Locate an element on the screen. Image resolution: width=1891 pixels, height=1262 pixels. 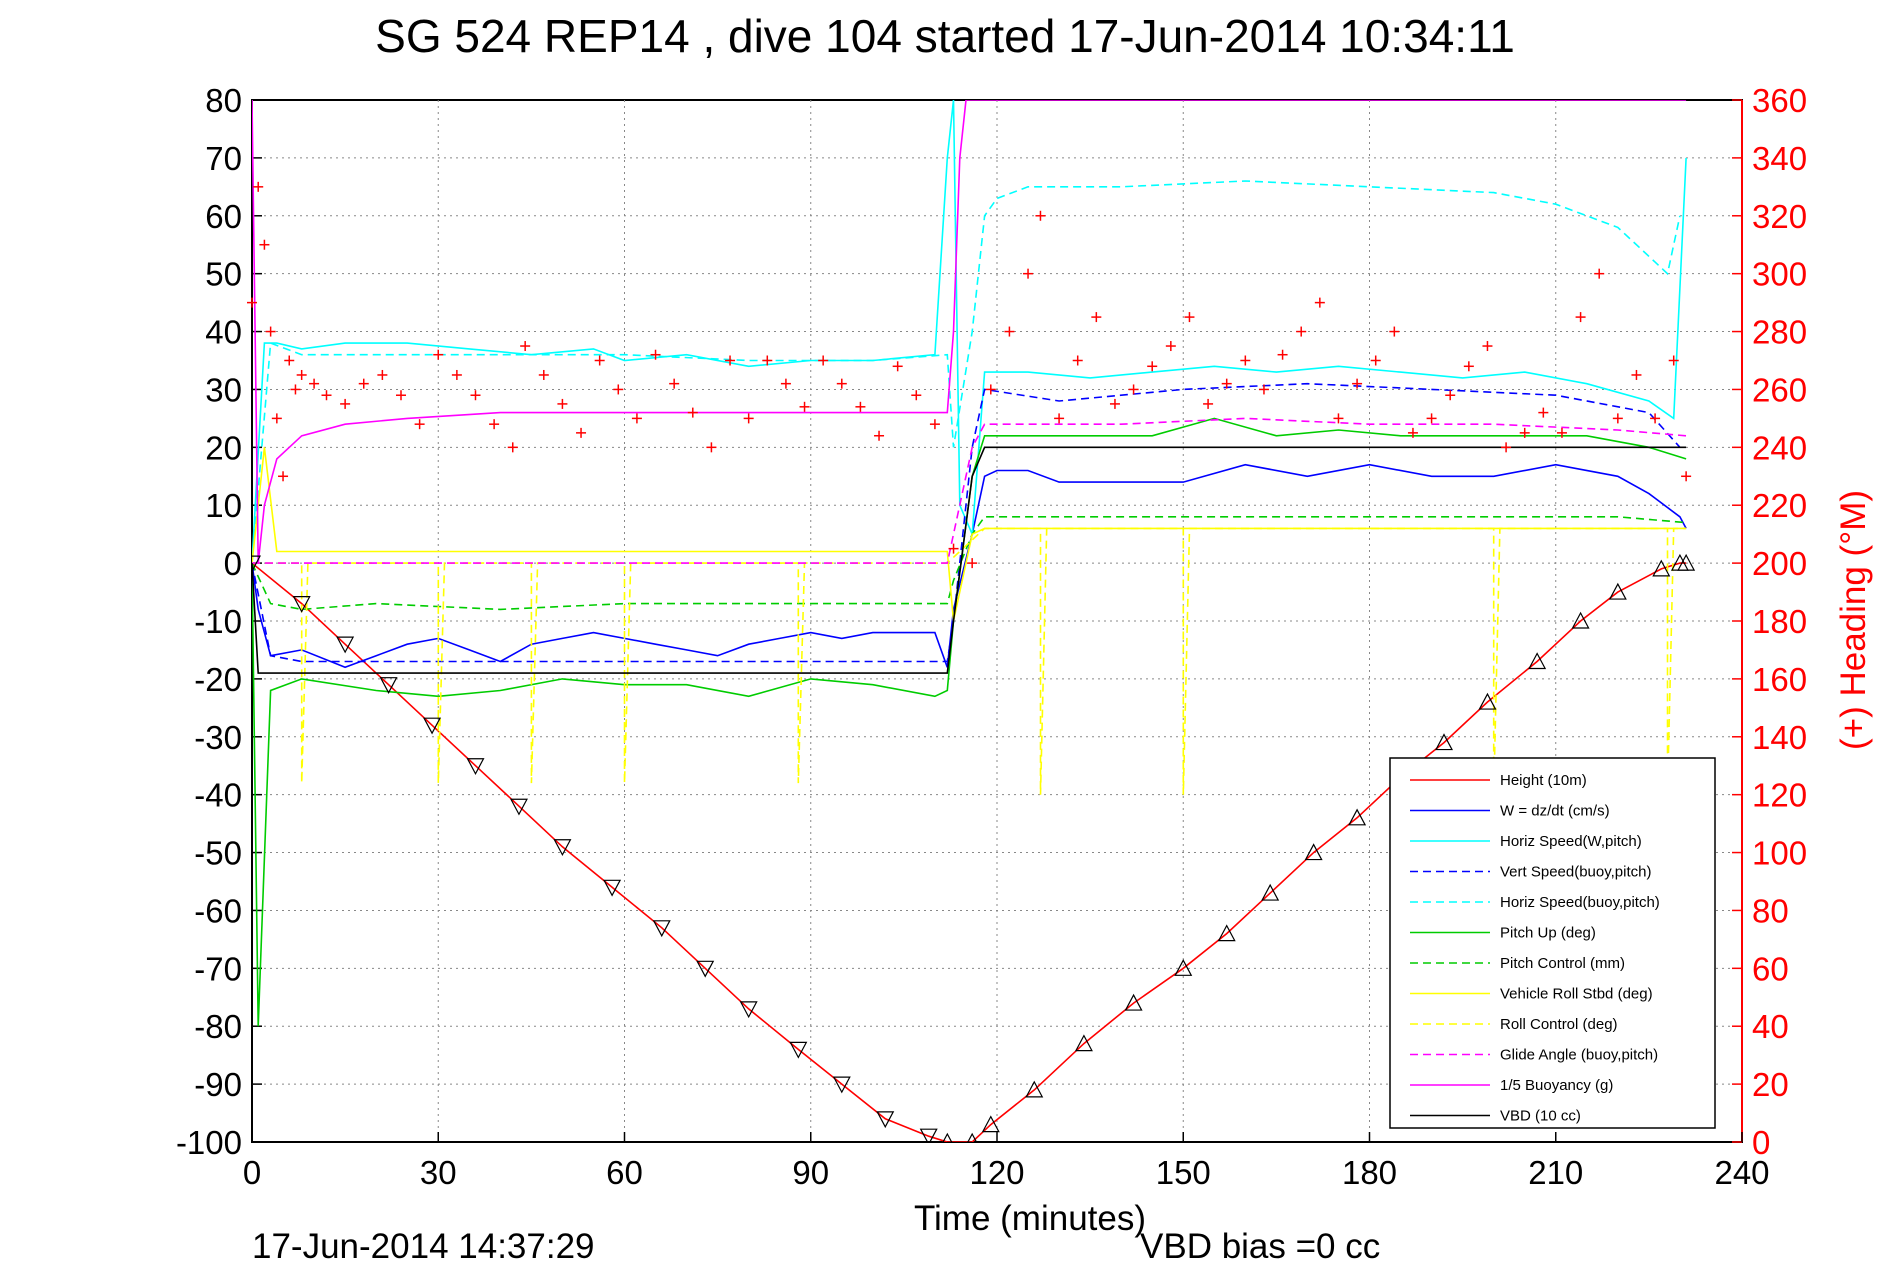
legend-label: Pitch Control (mm) is located at coordinates (1562, 963).